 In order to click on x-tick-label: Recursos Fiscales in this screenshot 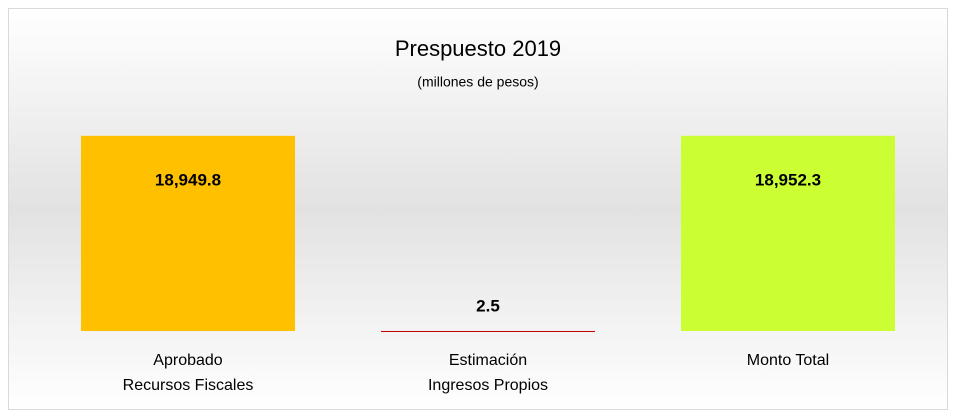, I will do `click(188, 385)`.